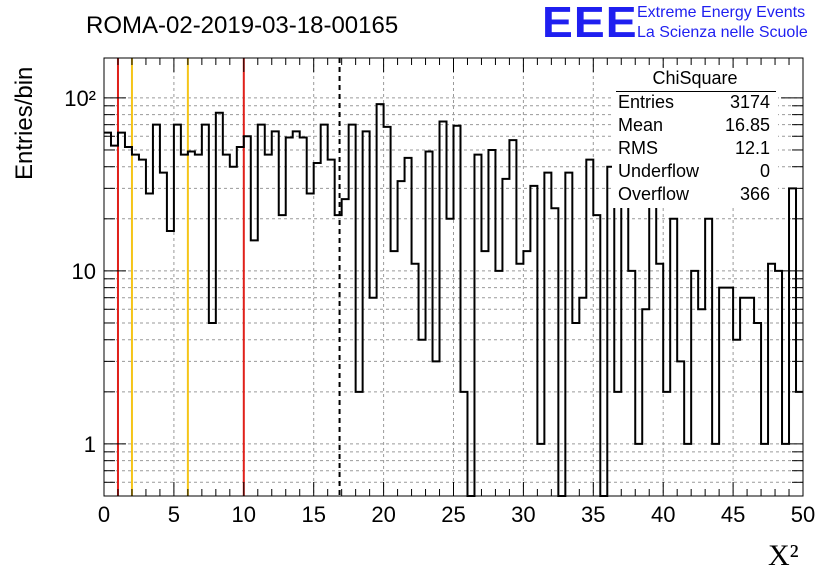 The height and width of the screenshot is (572, 836). I want to click on stats-row-rms: RMS 12.1, so click(694, 149).